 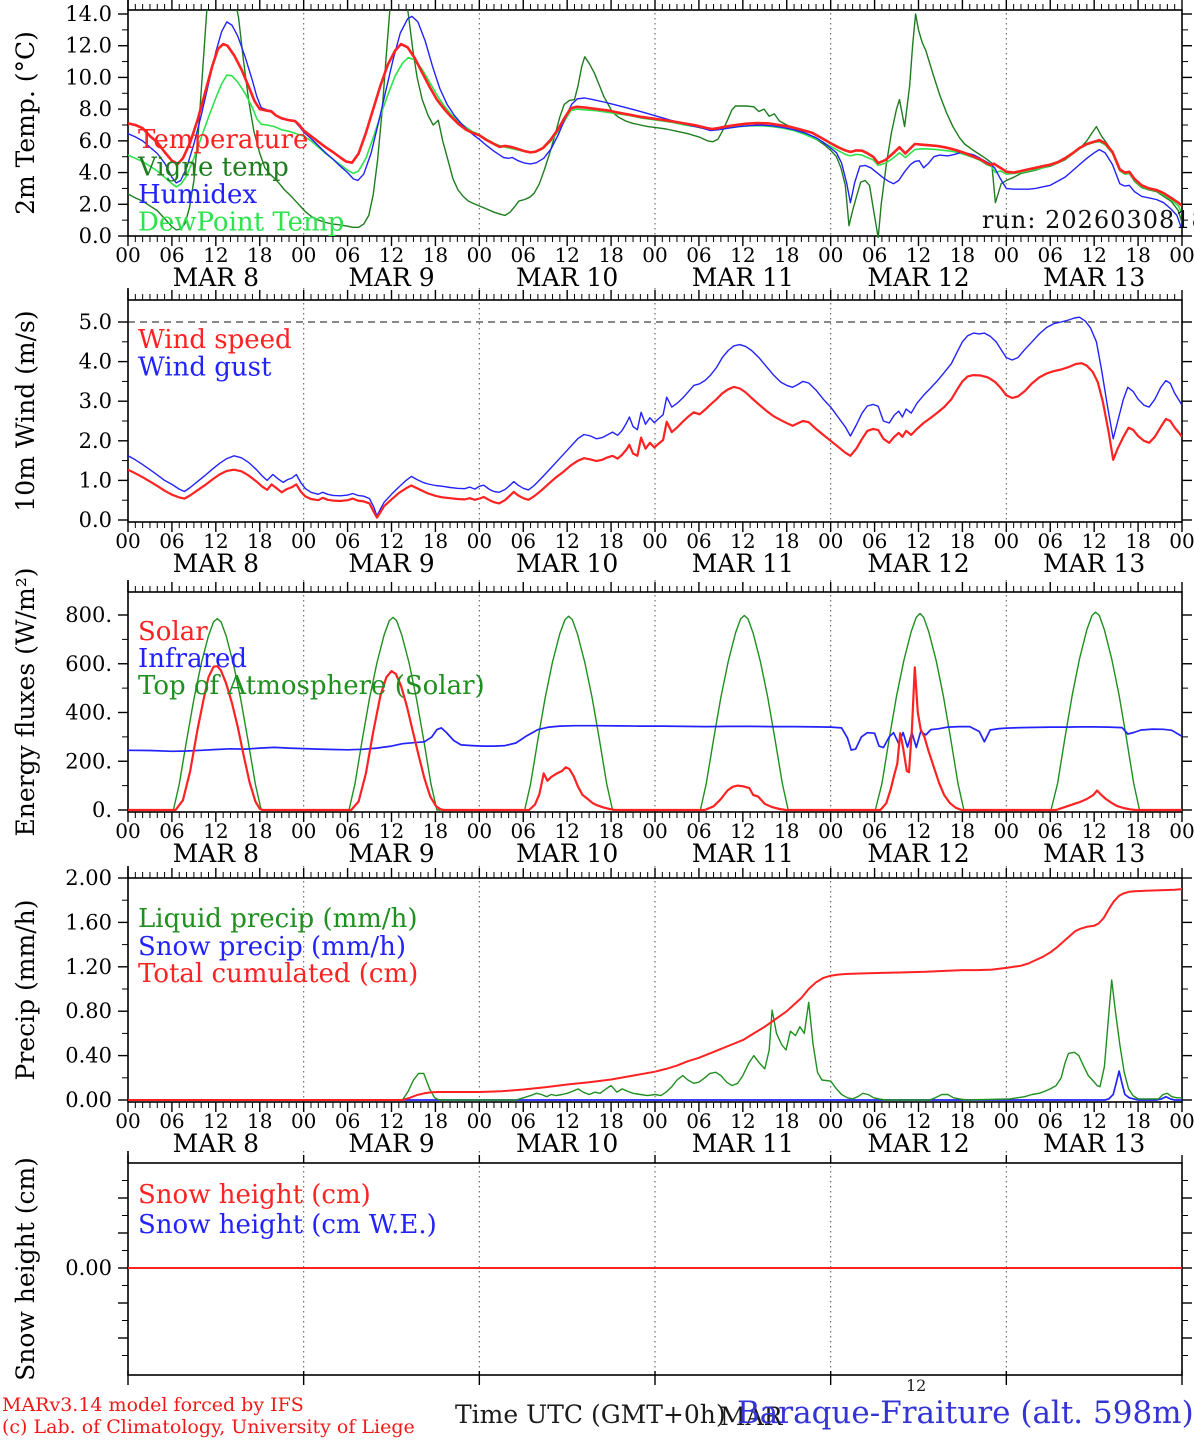 What do you see at coordinates (88, 761) in the screenshot?
I see `y-tick-label: 200.` at bounding box center [88, 761].